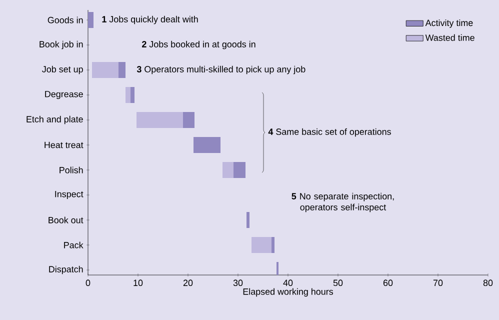  What do you see at coordinates (66, 270) in the screenshot?
I see `y-tick-label: Dispatch` at bounding box center [66, 270].